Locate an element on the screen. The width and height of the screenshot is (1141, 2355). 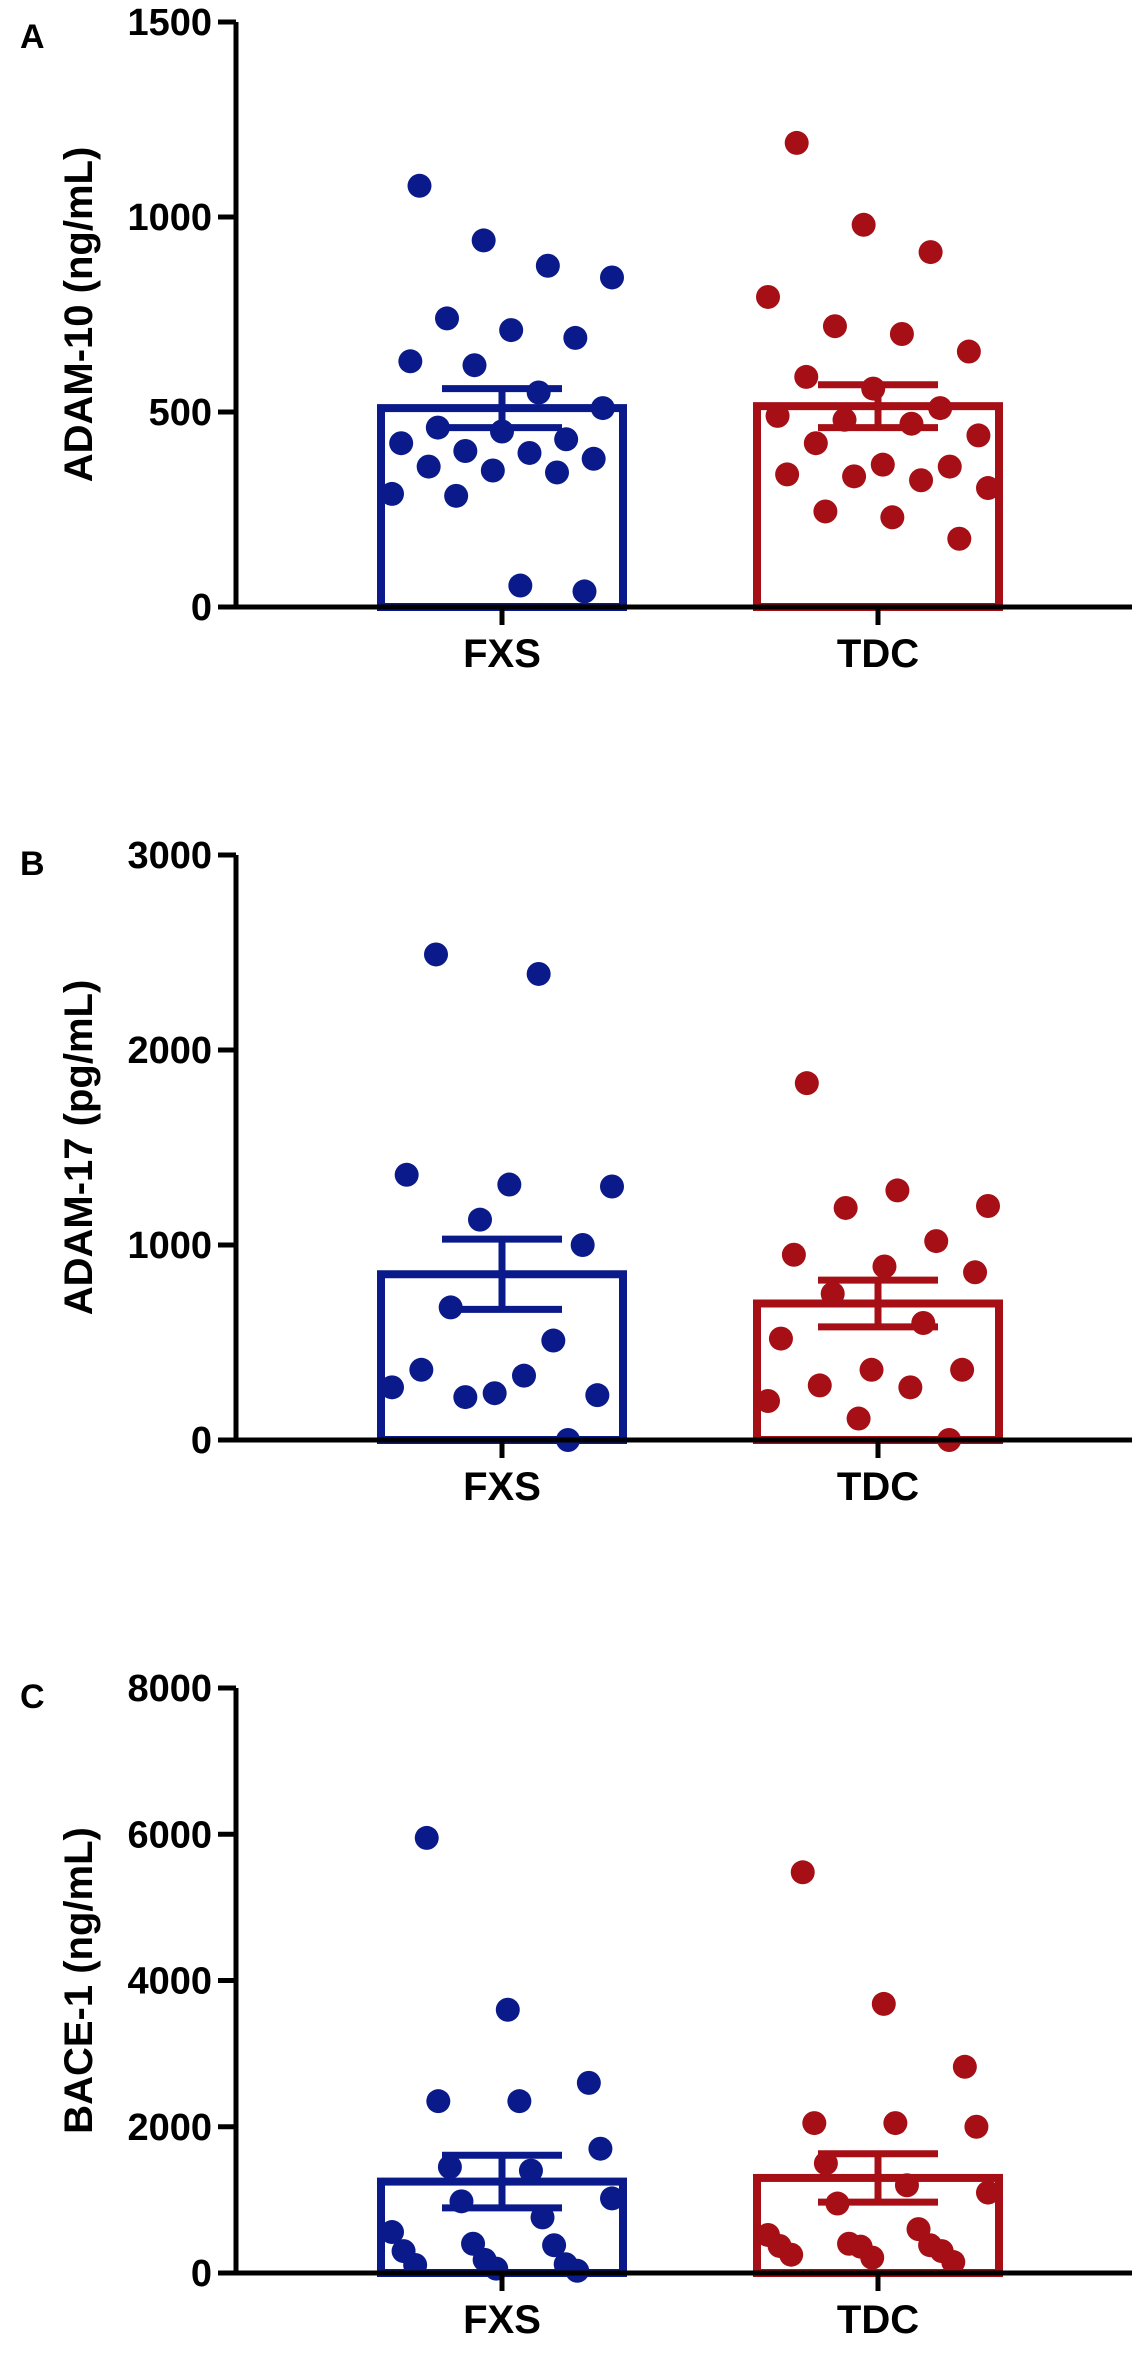
y-axis-label: ADAM-10 (ng/mL) is located at coordinates (79, 315).